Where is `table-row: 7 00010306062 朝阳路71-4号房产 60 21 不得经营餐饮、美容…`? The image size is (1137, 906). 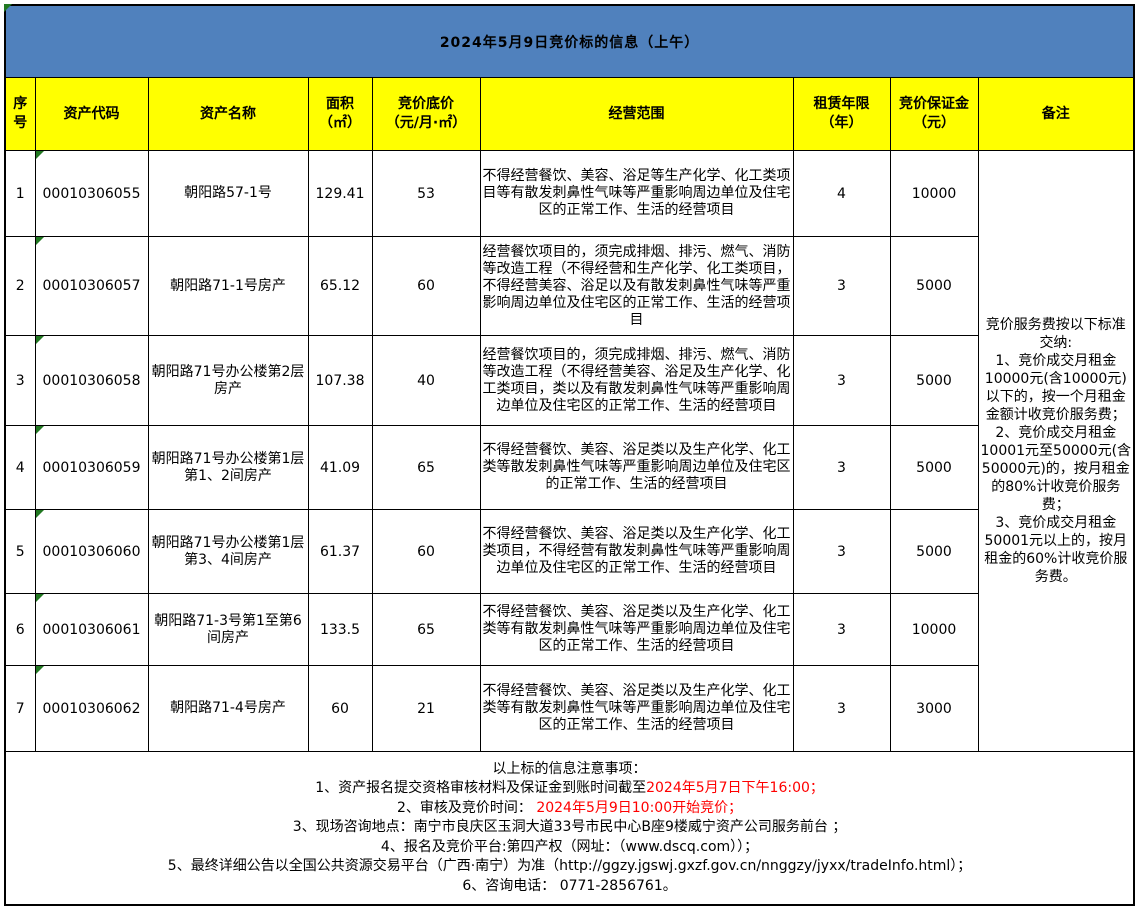
table-row: 7 00010306062 朝阳路71-4号房产 60 21 不得经营餐饮、美容… is located at coordinates (569, 708).